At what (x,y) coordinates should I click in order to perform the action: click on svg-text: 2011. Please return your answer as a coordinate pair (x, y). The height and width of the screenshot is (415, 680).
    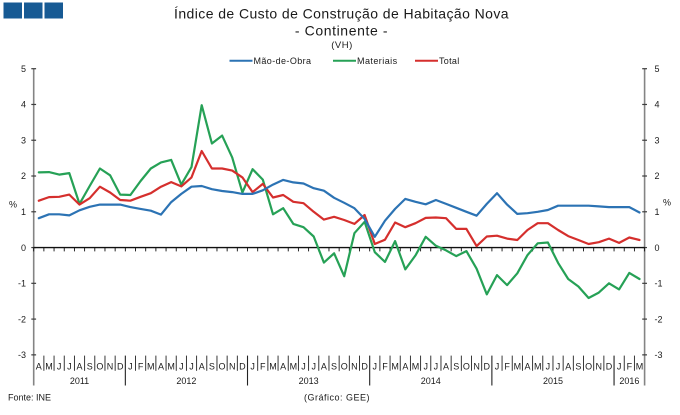
    Looking at the image, I should click on (79, 381).